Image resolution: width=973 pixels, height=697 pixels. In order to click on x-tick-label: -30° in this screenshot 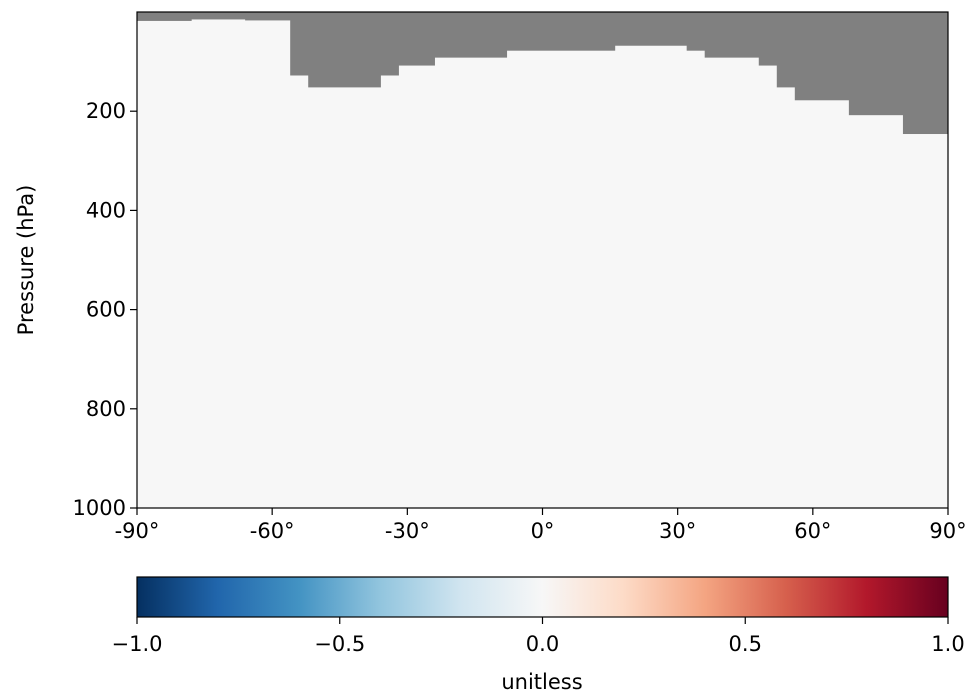, I will do `click(407, 531)`.